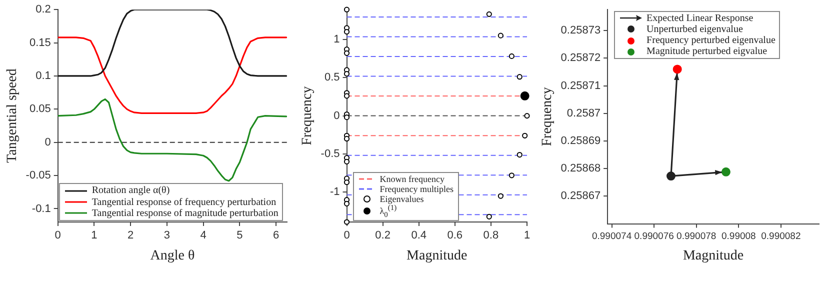 Image resolution: width=827 pixels, height=282 pixels. I want to click on y-tick-label: 0.5, so click(332, 78).